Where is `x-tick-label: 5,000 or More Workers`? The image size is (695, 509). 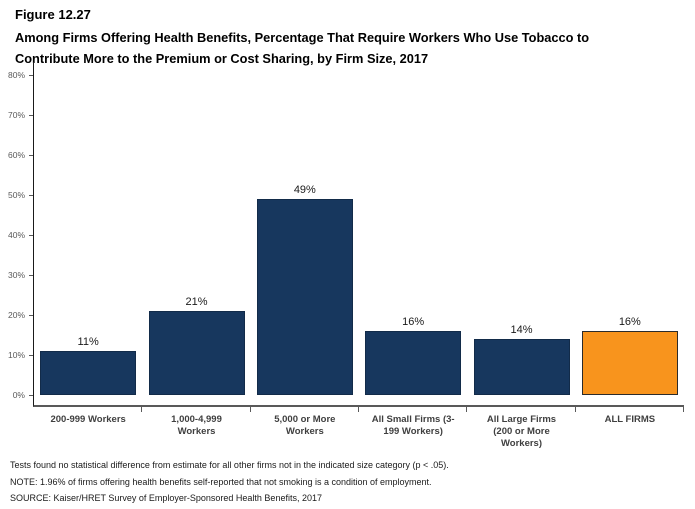 x-tick-label: 5,000 or More Workers is located at coordinates (305, 425).